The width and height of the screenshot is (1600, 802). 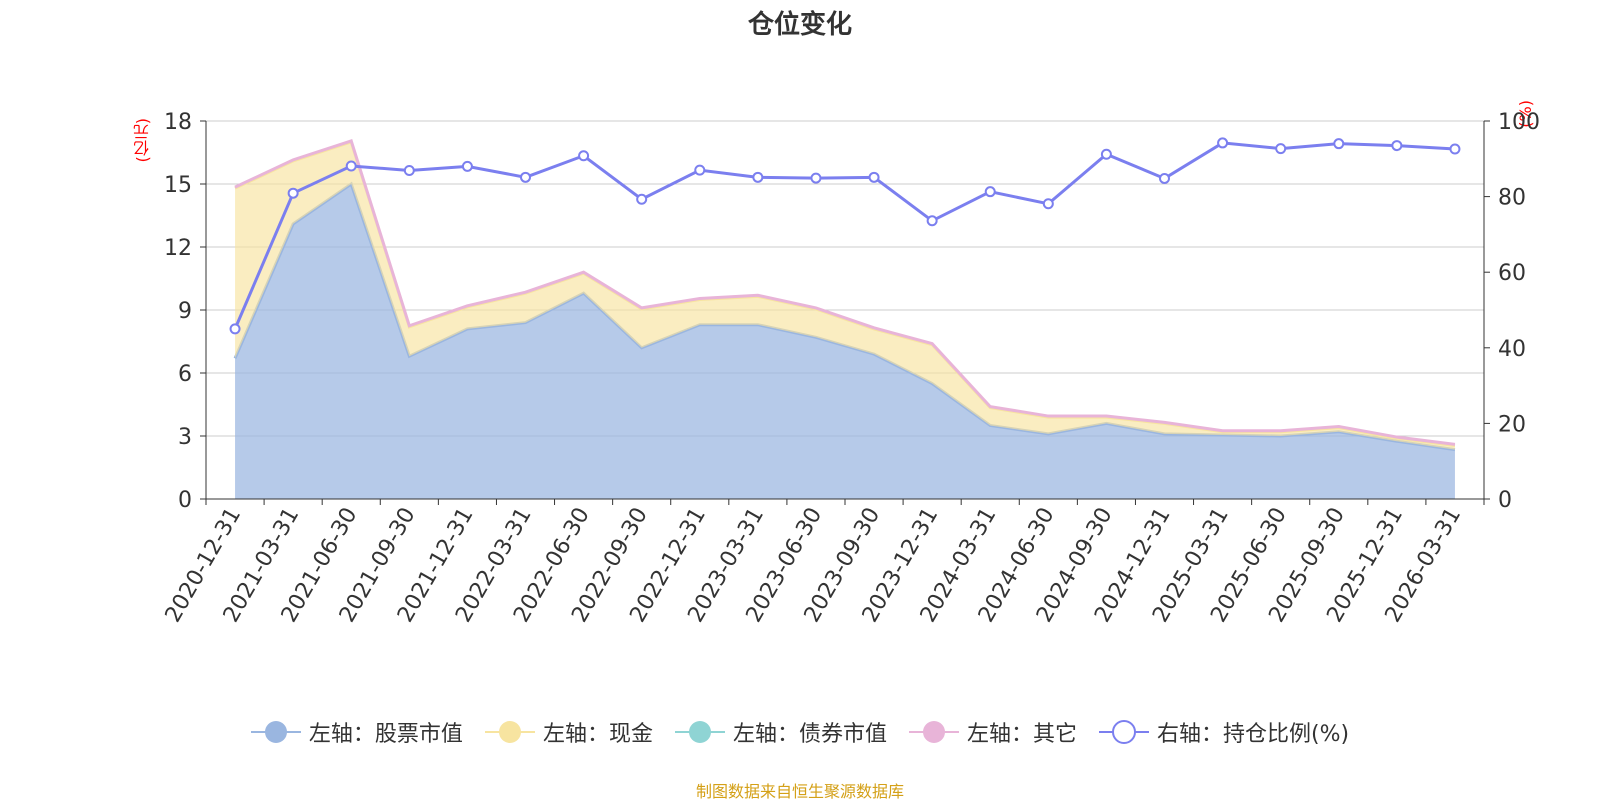 What do you see at coordinates (185, 437) in the screenshot?
I see `left-tick-label-1: 3` at bounding box center [185, 437].